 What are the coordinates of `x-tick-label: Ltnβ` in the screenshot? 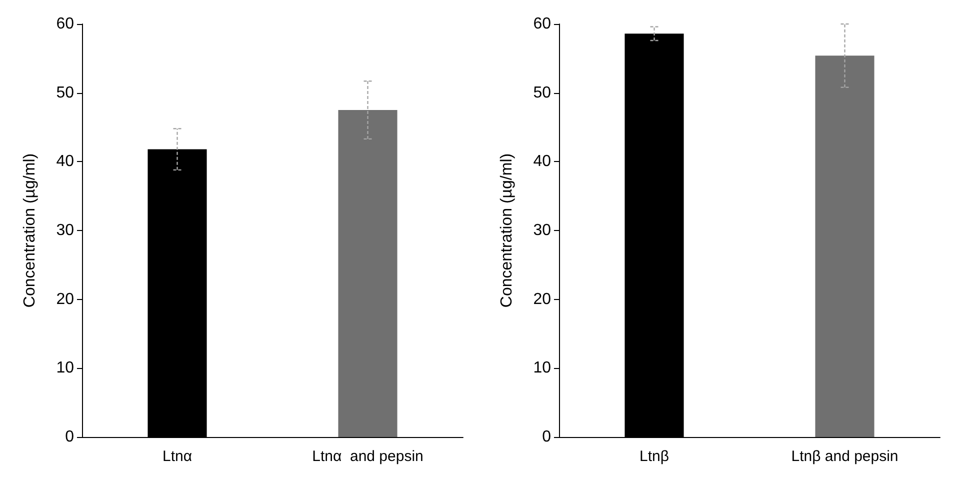 It's located at (655, 456).